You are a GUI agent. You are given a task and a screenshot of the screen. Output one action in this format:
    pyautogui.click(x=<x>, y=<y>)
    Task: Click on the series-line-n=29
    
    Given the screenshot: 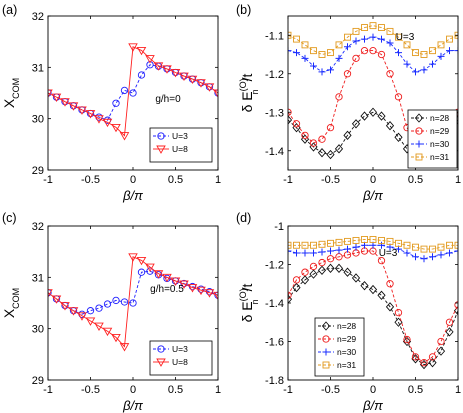 What is the action you would take?
    pyautogui.click(x=373, y=307)
    